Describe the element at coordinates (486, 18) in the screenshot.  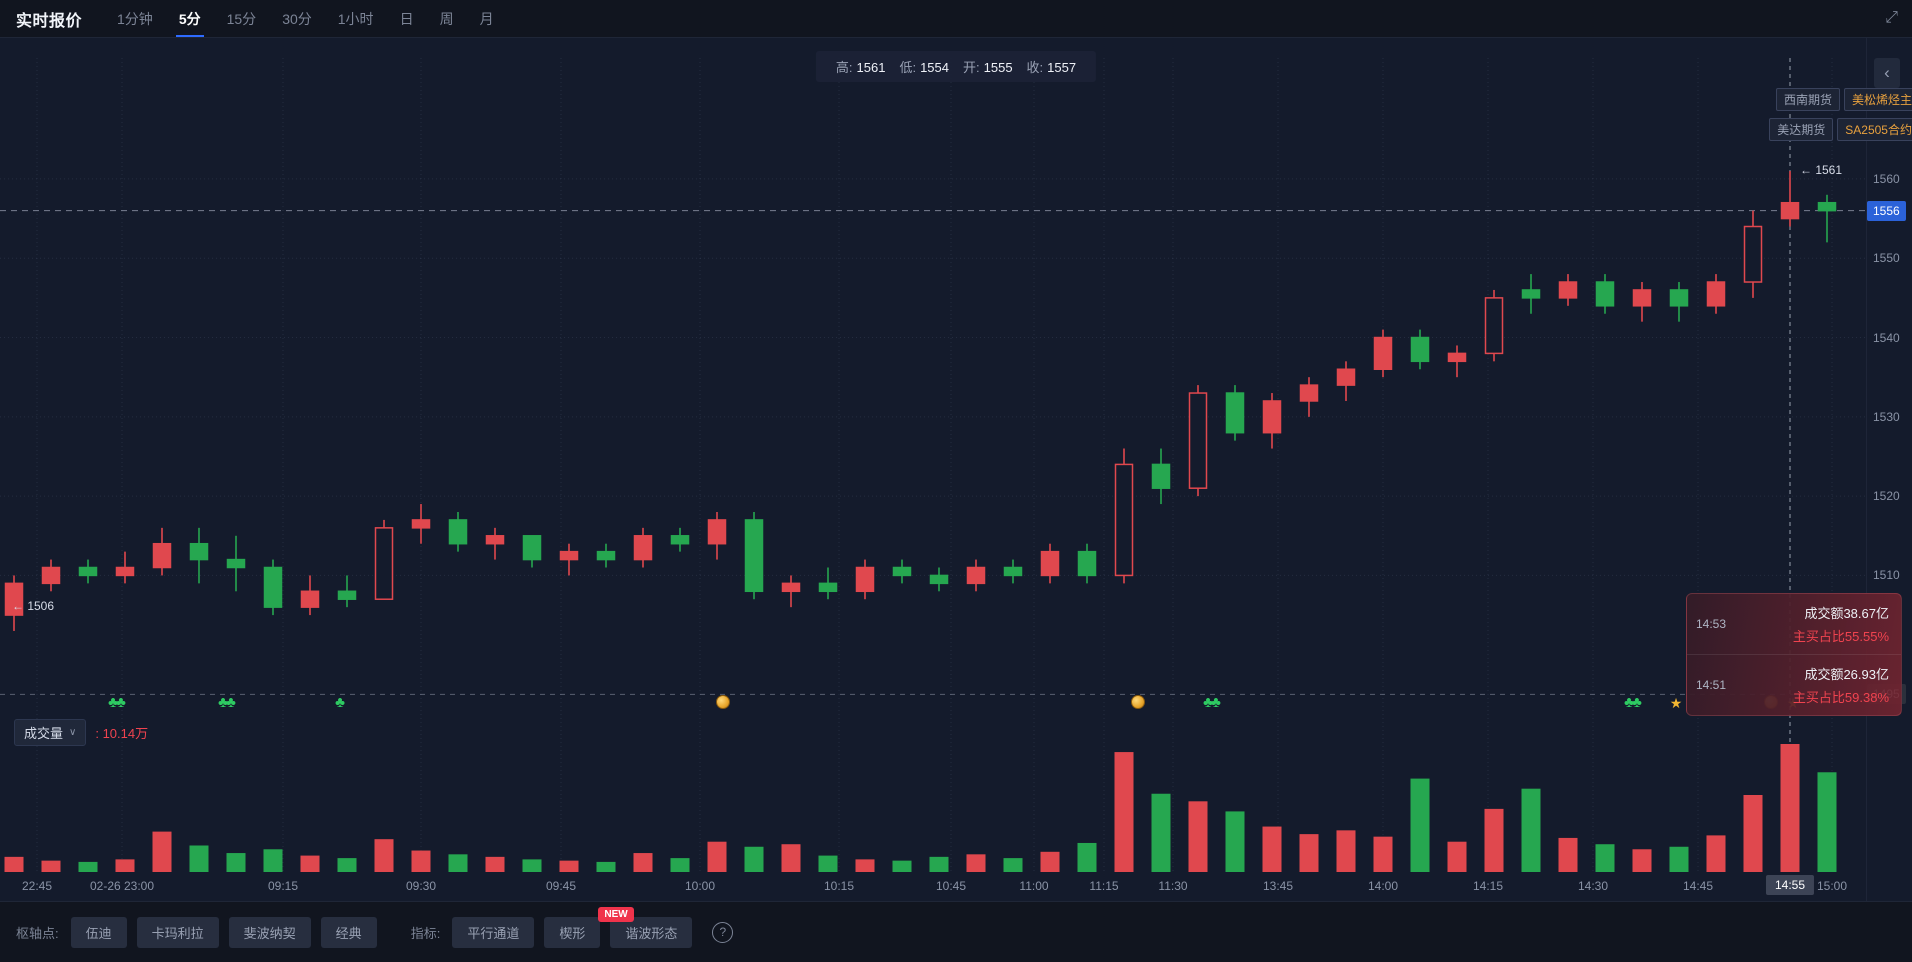
I see `tab-月: 月` at that location.